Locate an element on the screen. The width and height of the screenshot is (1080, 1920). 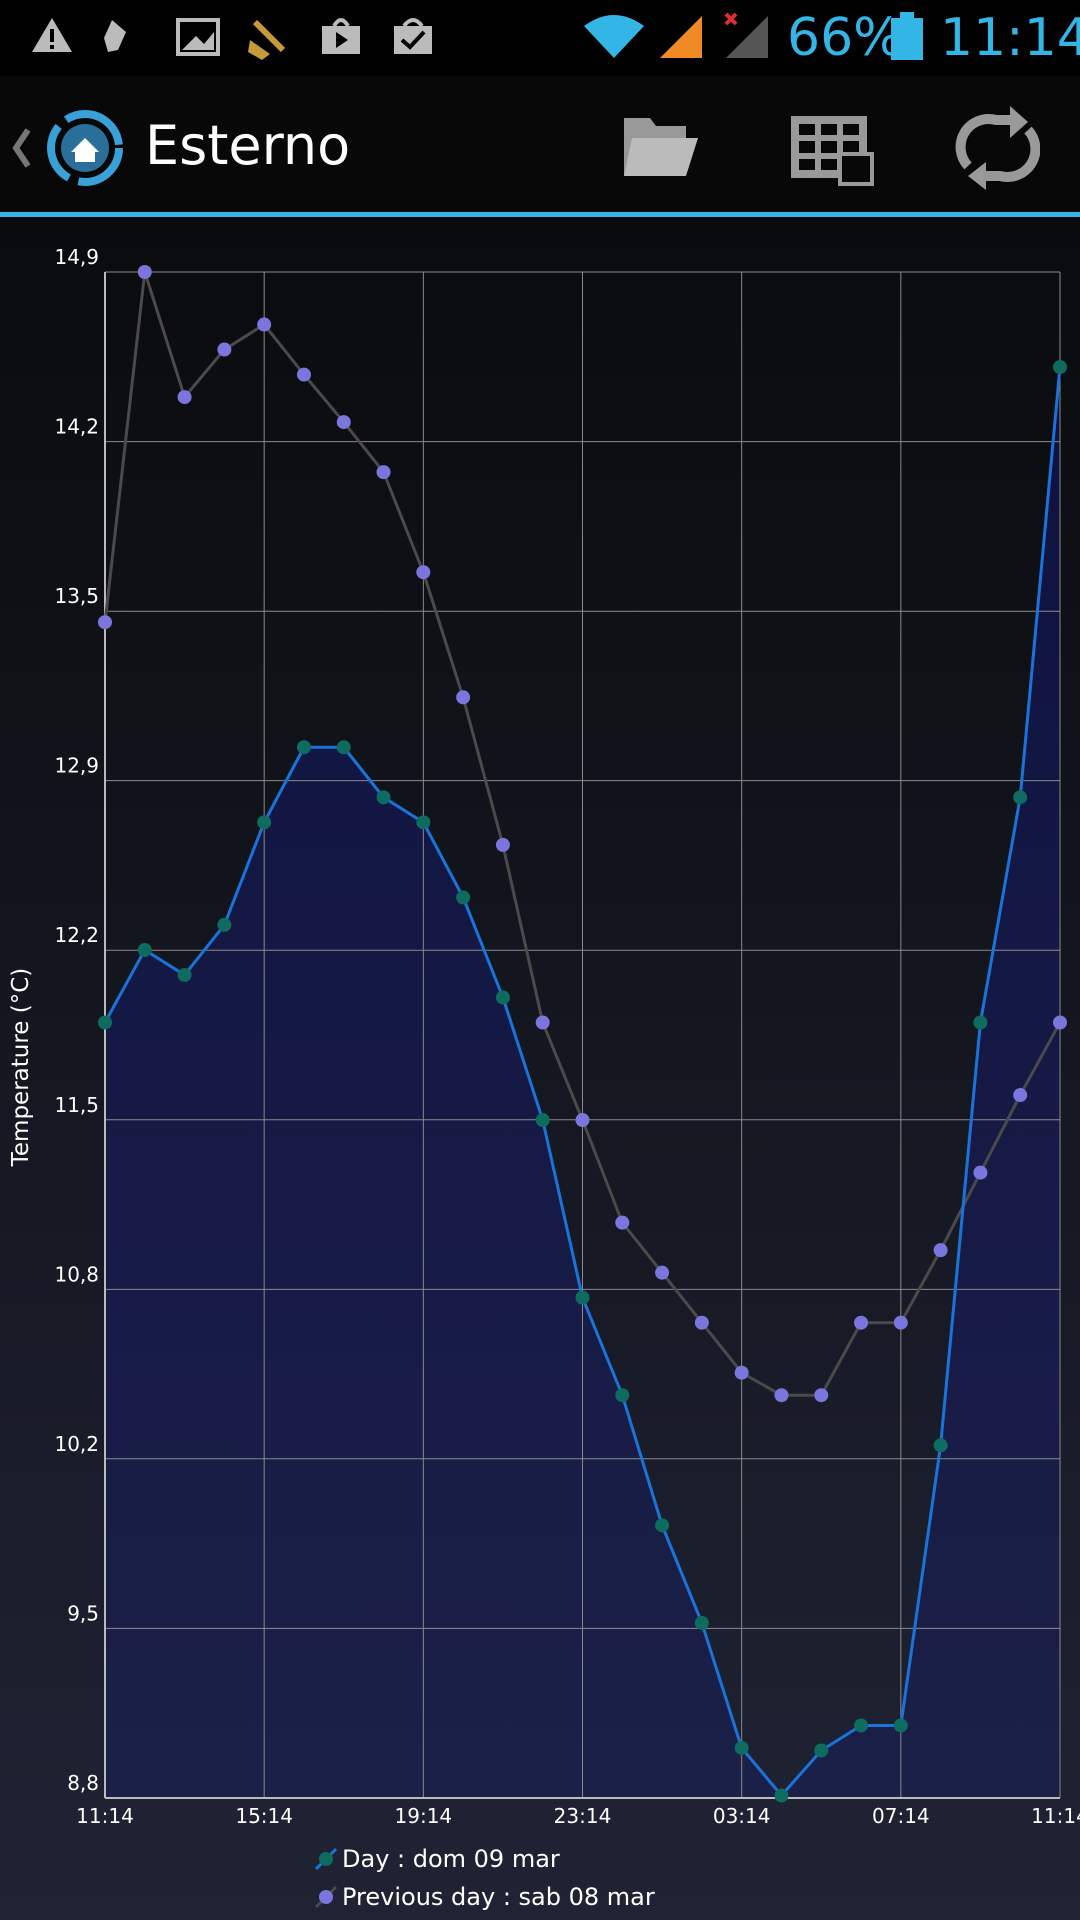
y-tick-label: 14,2 is located at coordinates (76, 427).